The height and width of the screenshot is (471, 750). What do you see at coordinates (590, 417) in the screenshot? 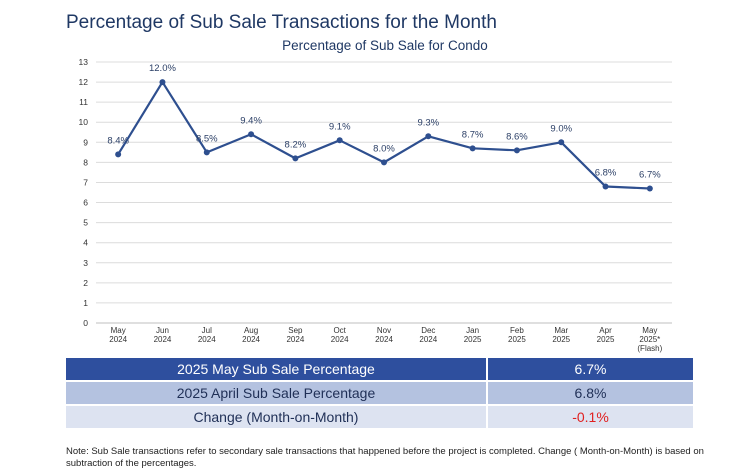
I see `summary-value-change: -0.1%` at bounding box center [590, 417].